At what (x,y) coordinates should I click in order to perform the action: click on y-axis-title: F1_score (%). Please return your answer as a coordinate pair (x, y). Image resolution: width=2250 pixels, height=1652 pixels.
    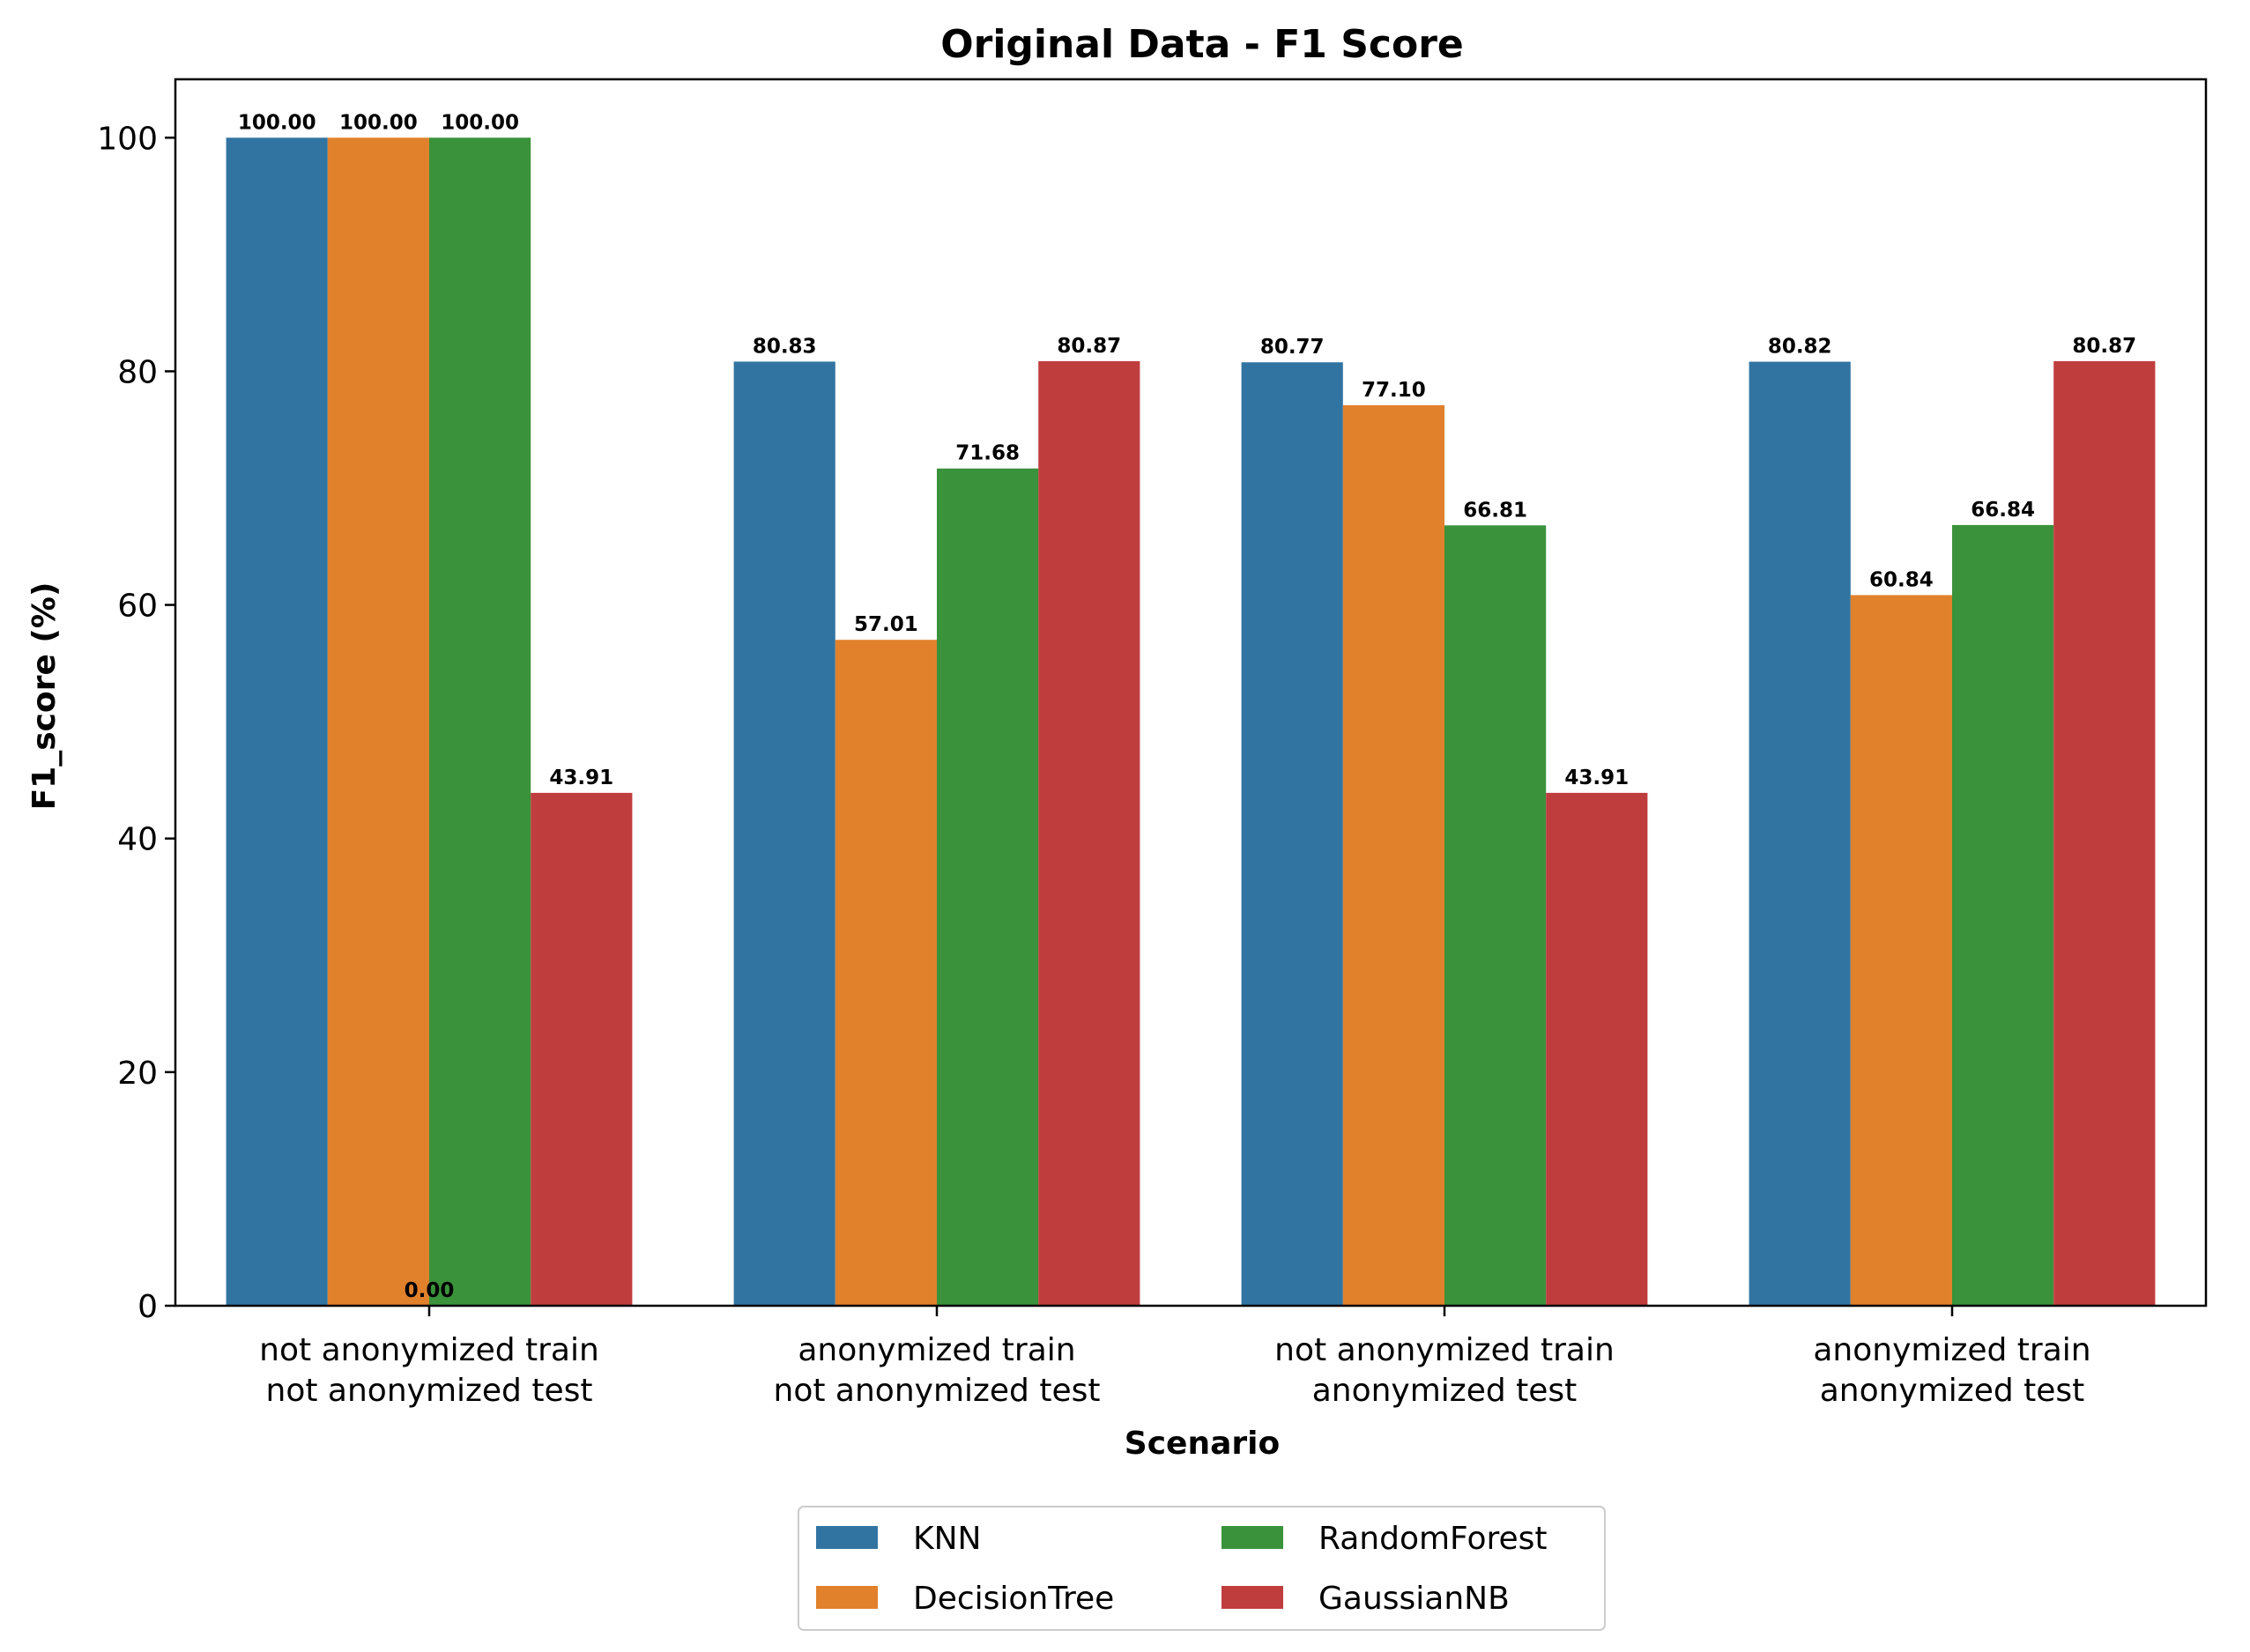
    Looking at the image, I should click on (44, 696).